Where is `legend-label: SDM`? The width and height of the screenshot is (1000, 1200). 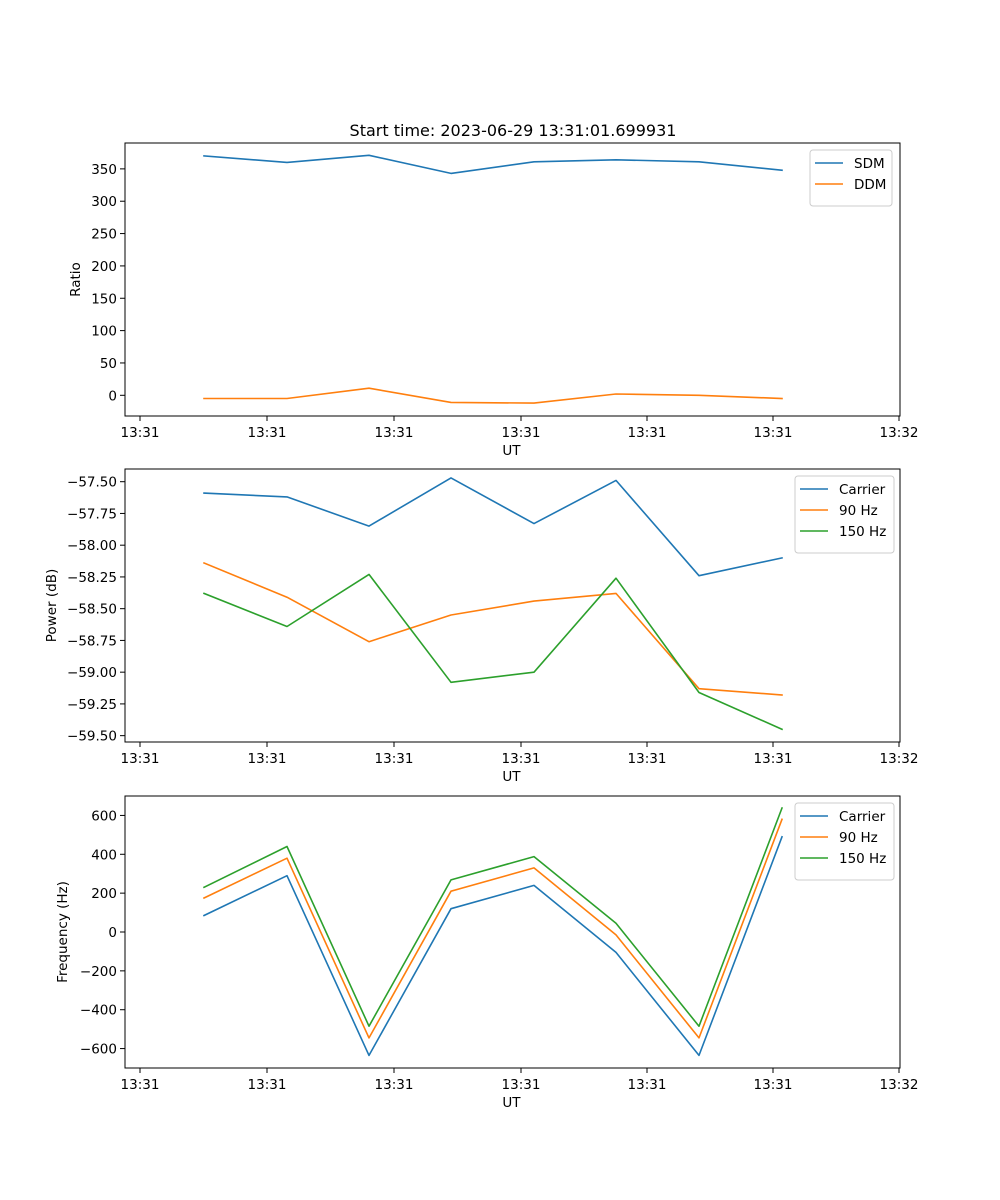
legend-label: SDM is located at coordinates (869, 164).